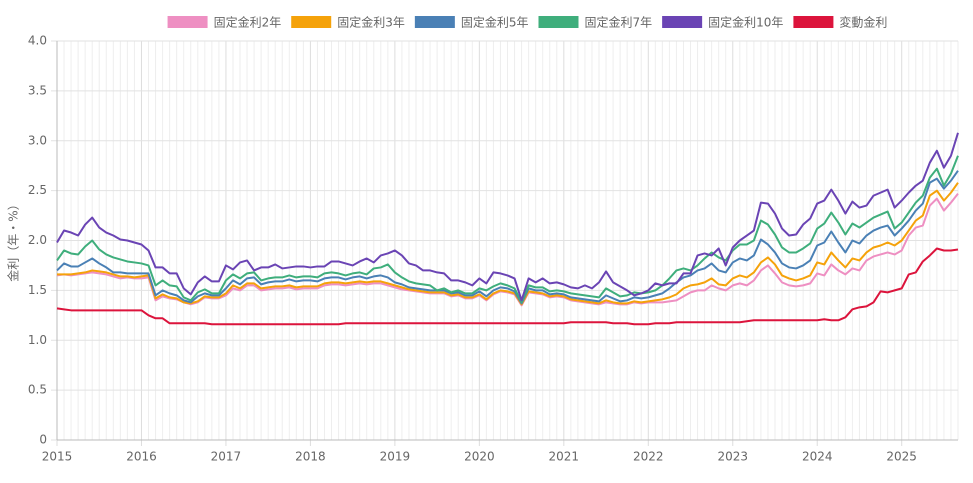  I want to click on legend-label: 固定金利2年, so click(248, 22).